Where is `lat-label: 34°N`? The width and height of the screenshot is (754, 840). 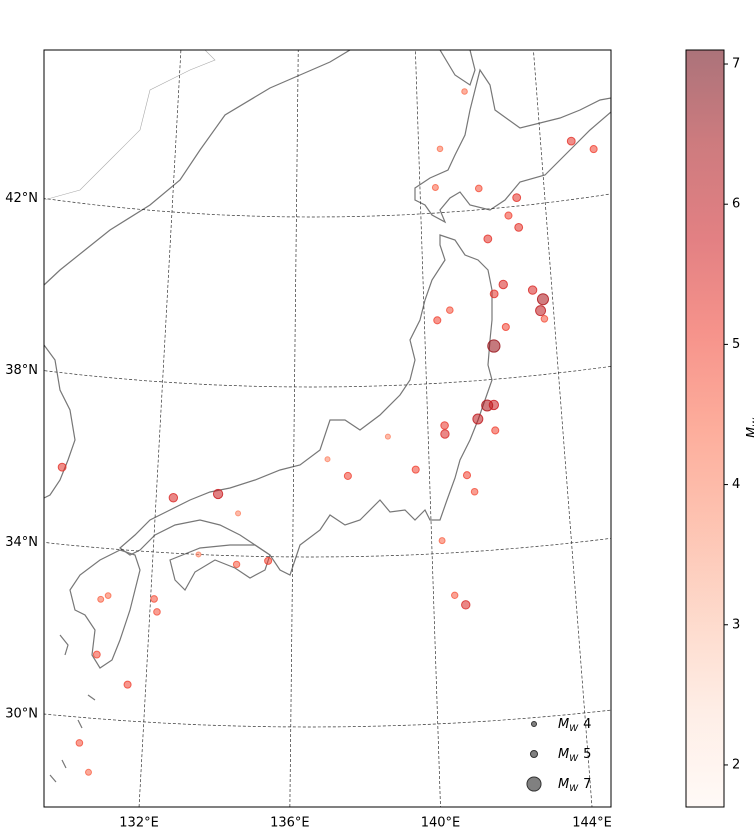
lat-label: 34°N is located at coordinates (21, 542).